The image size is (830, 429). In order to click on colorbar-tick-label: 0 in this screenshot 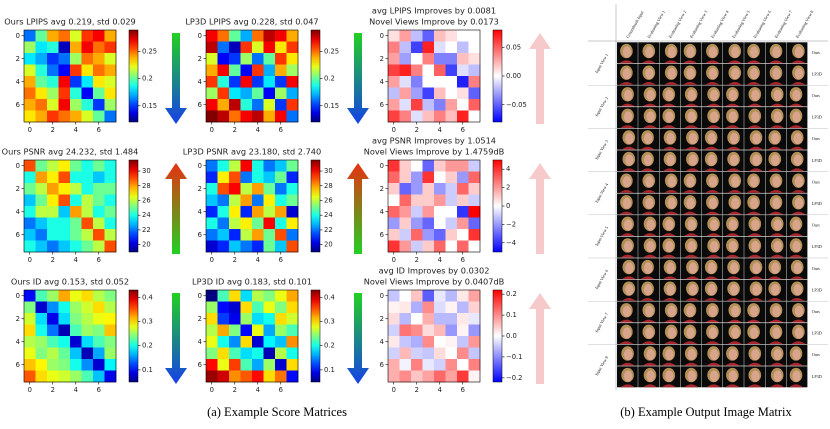, I will do `click(508, 206)`.